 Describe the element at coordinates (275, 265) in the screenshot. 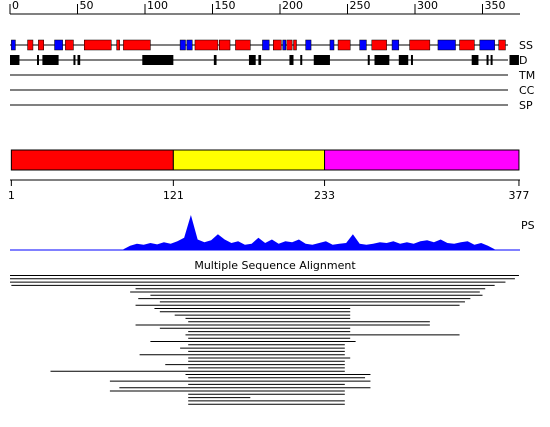

I see `msa-title: Multiple Sequence Alignment` at that location.